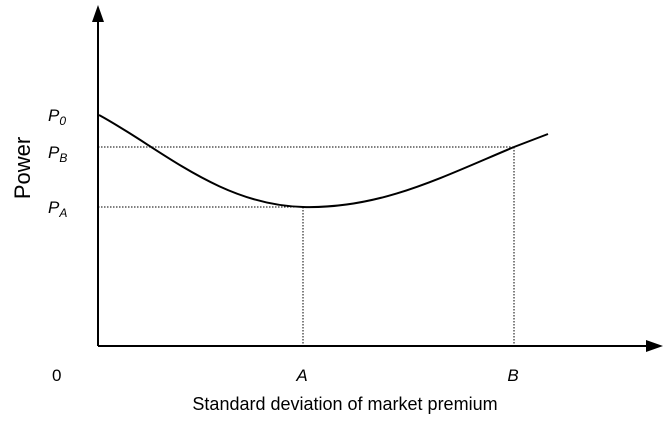  What do you see at coordinates (344, 404) in the screenshot?
I see `x-axis-title: Standard deviation of market premium` at bounding box center [344, 404].